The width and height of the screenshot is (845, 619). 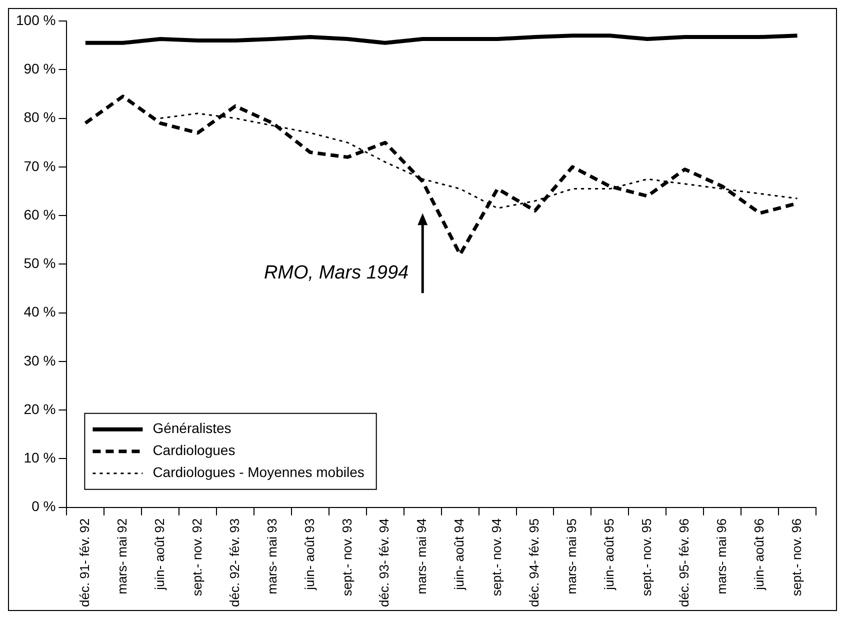 I want to click on x-tick-label: mars- mai 93, so click(x=272, y=556).